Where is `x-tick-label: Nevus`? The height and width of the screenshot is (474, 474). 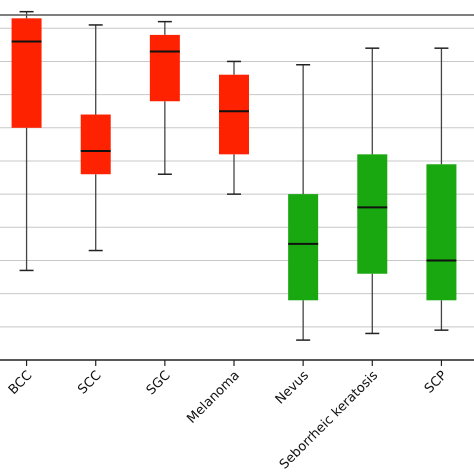
x-tick-label: Nevus is located at coordinates (292, 387).